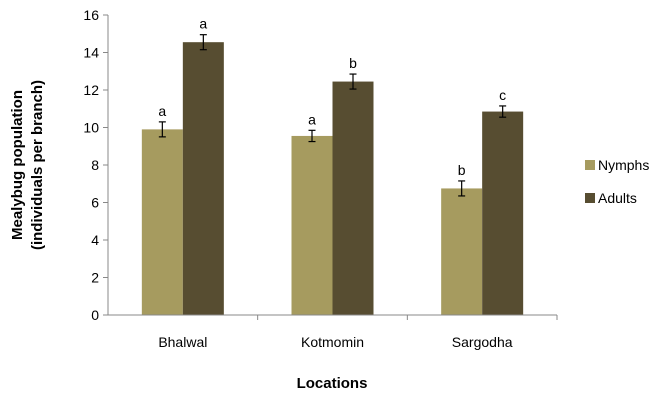 This screenshot has width=656, height=397. I want to click on y-axis-title-line1: Mealybug population, so click(17, 165).